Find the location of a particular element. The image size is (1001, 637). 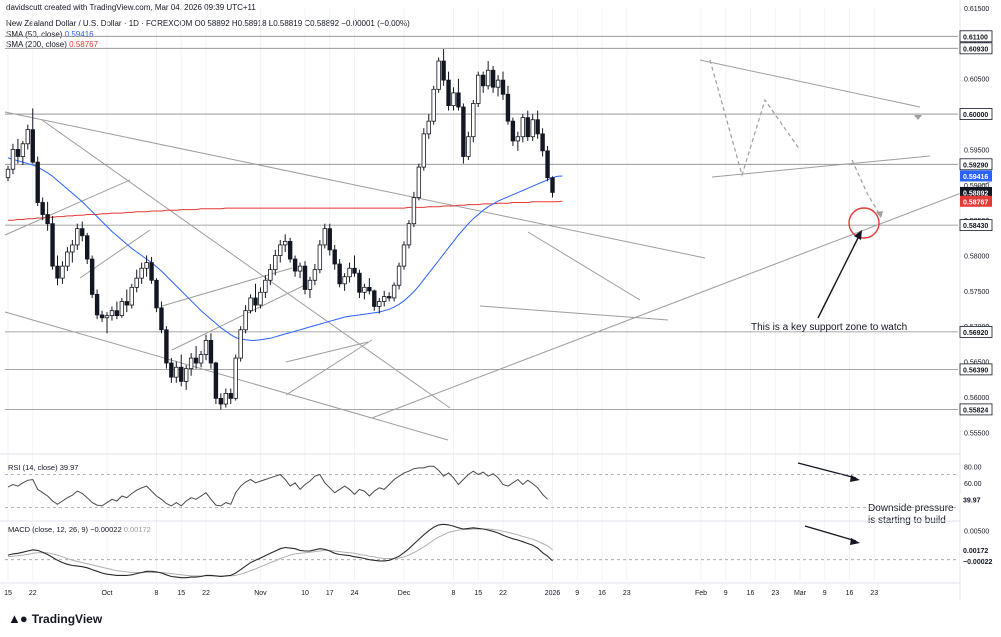

macd-legend: MACD (close, 12, 26, 9) −0.00022 0.00172 is located at coordinates (79, 529).